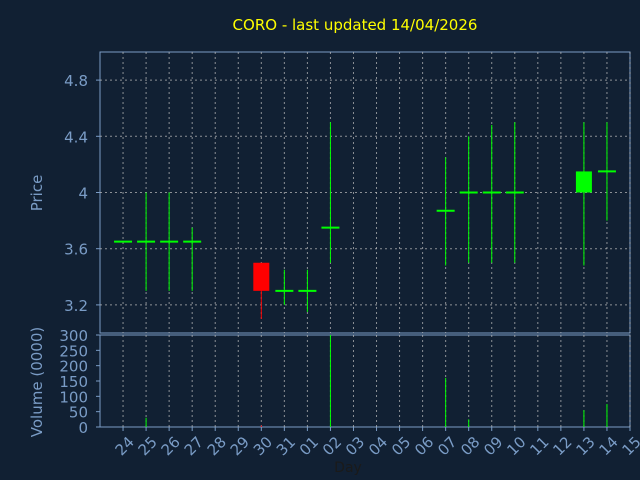 This screenshot has height=480, width=640. Describe the element at coordinates (83, 194) in the screenshot. I see `price-tick-label: 4` at that location.